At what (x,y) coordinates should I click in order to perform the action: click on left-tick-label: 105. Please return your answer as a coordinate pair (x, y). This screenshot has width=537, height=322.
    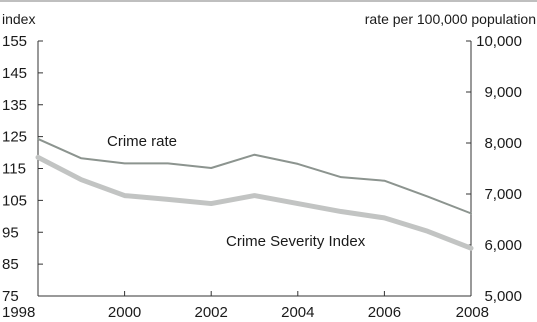
    Looking at the image, I should click on (14, 200).